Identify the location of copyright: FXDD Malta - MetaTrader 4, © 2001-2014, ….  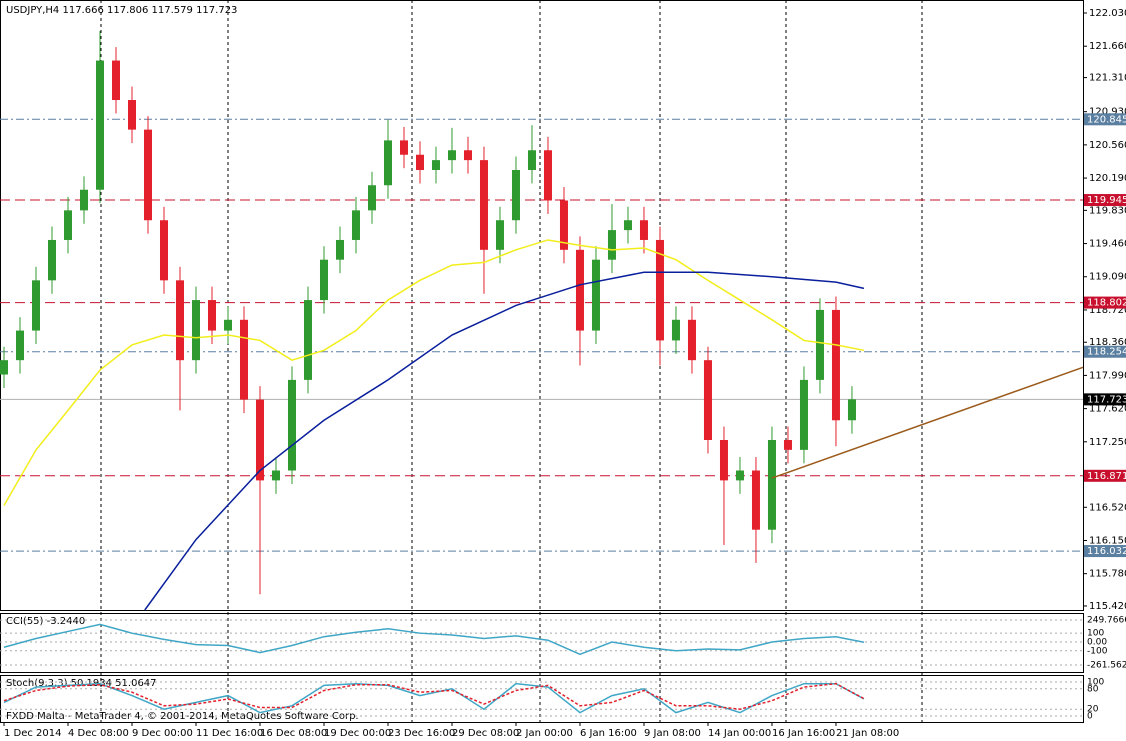
(182, 716).